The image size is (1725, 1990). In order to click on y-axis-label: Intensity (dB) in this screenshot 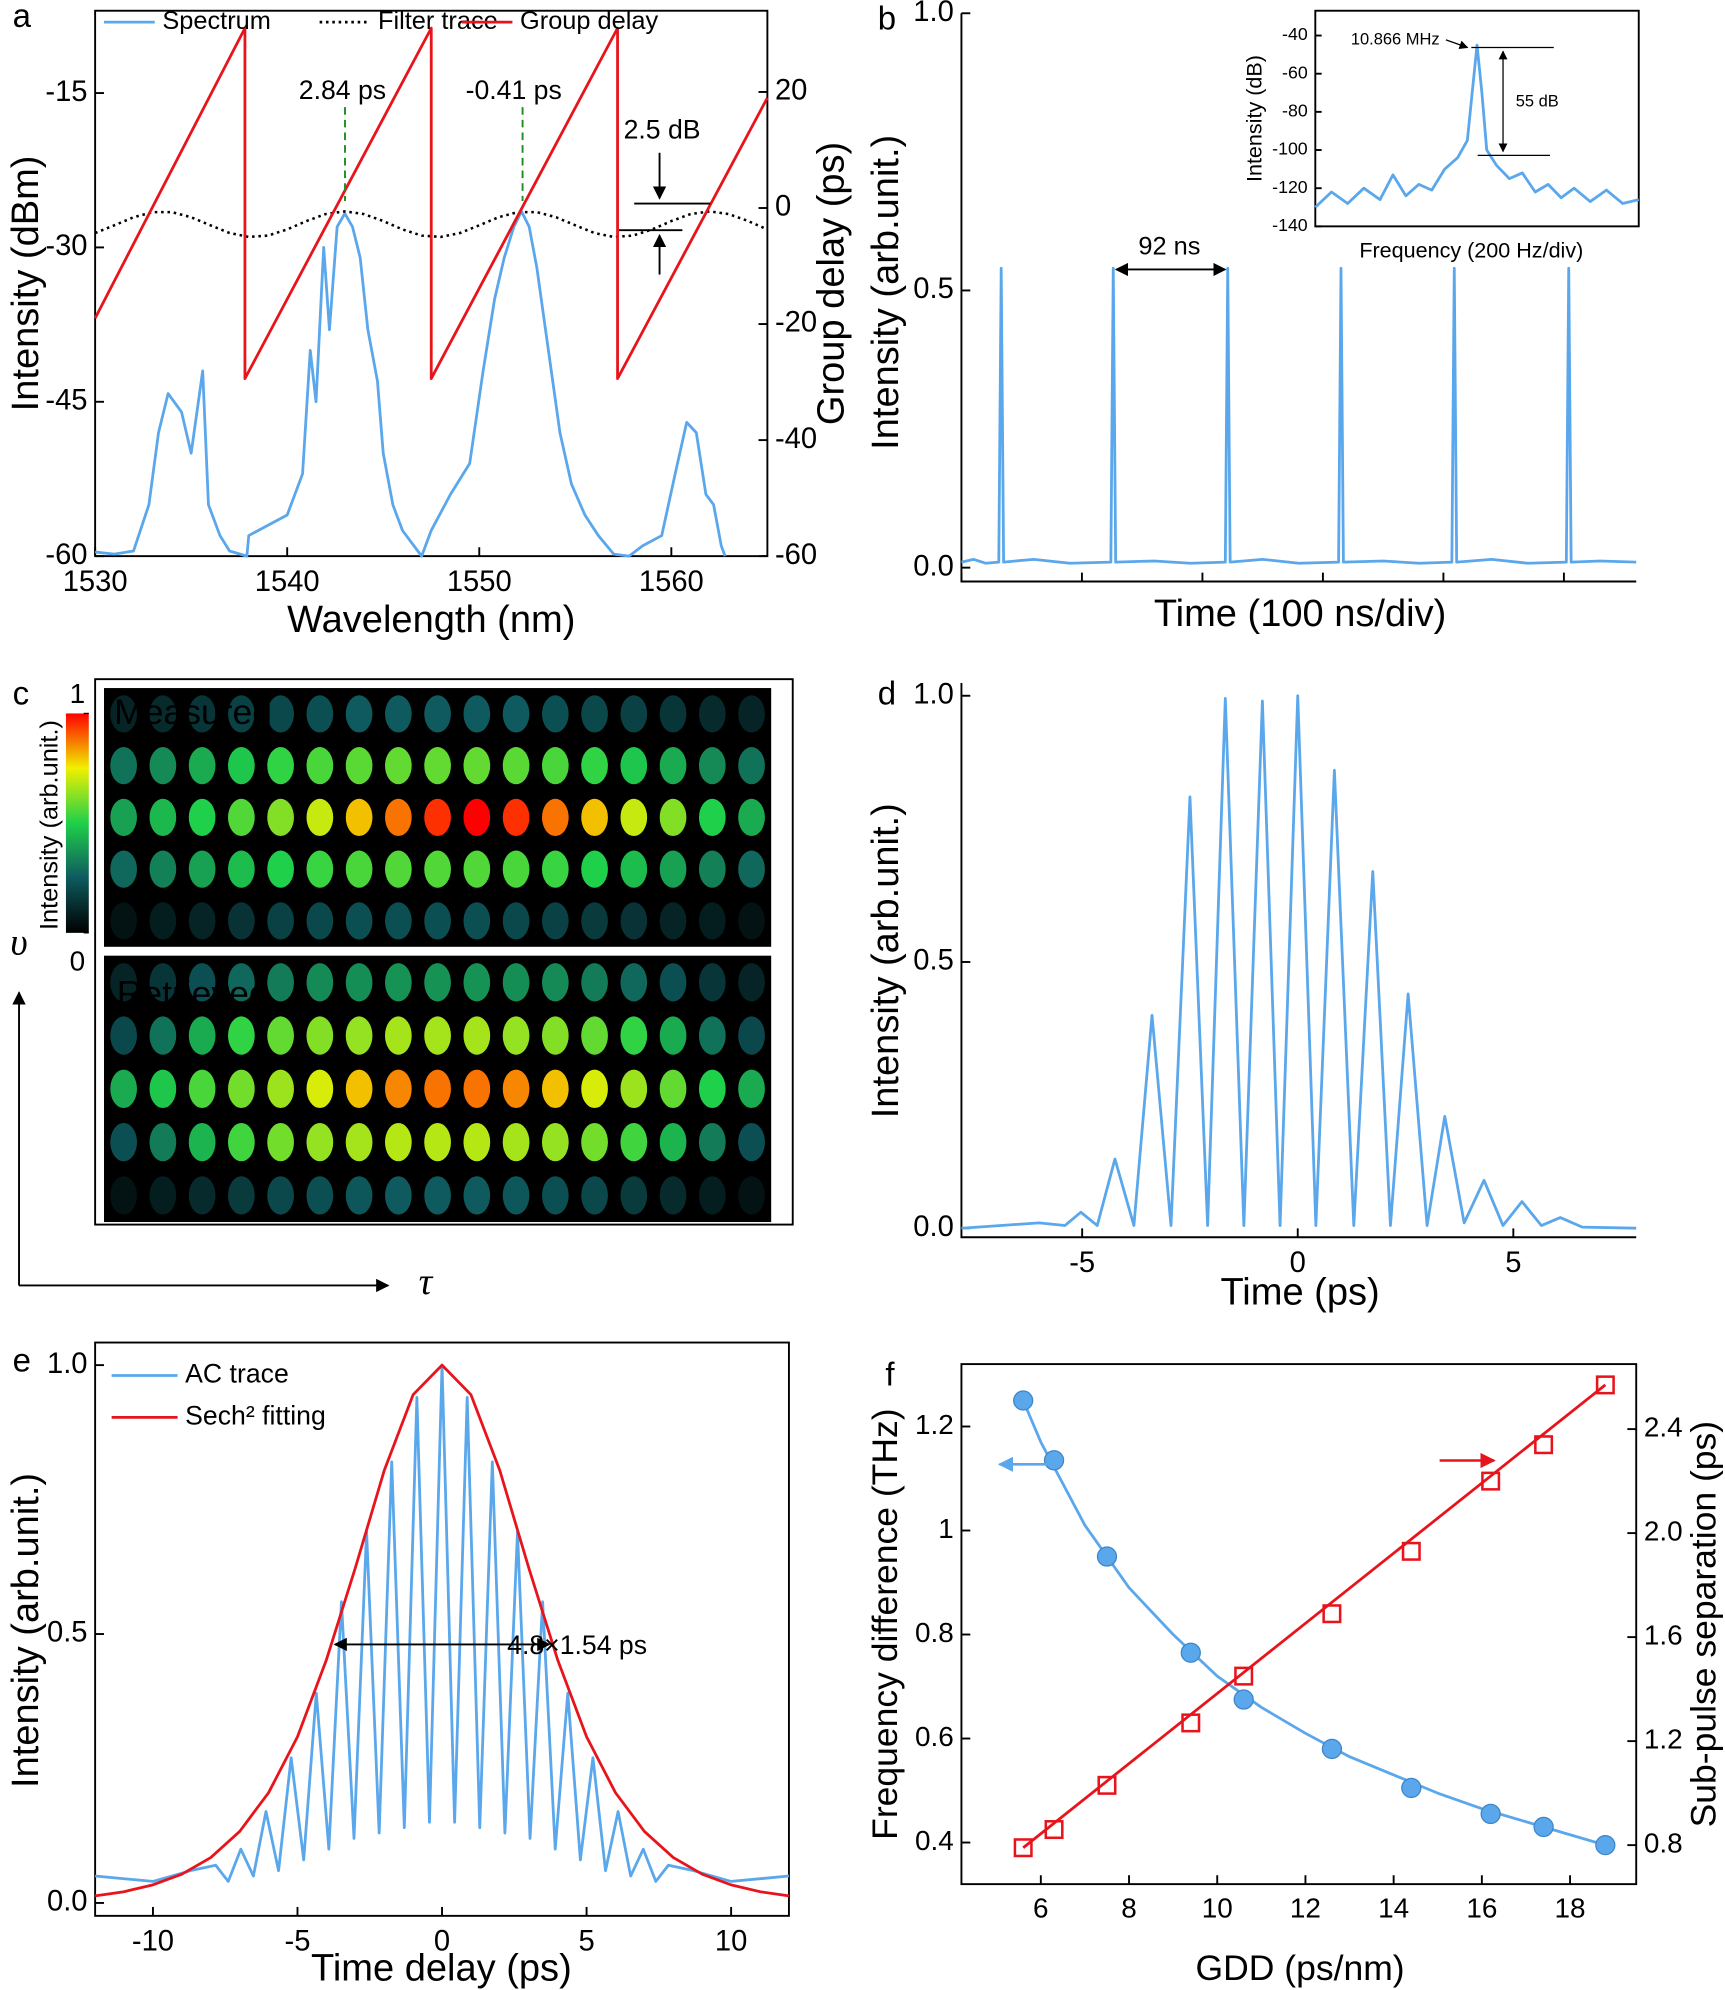, I will do `click(1253, 118)`.